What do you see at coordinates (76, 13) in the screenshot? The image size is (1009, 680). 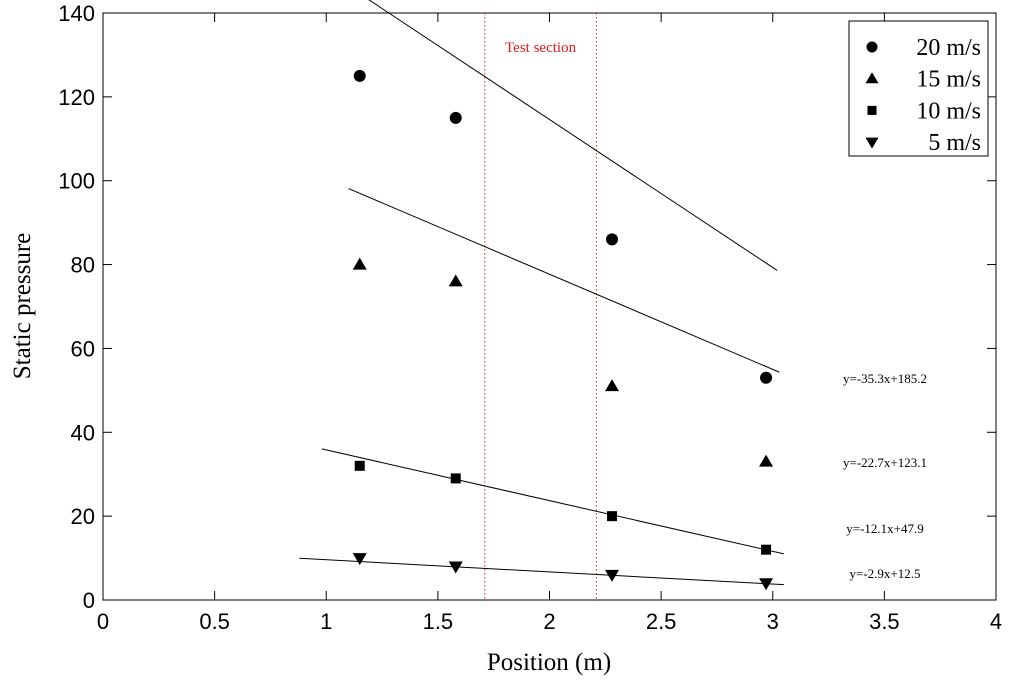 I see `y-tick-label: 140` at bounding box center [76, 13].